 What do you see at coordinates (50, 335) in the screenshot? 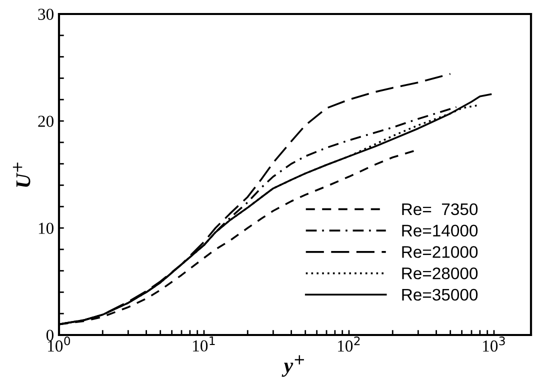
I see `y-tick-label: 0` at bounding box center [50, 335].